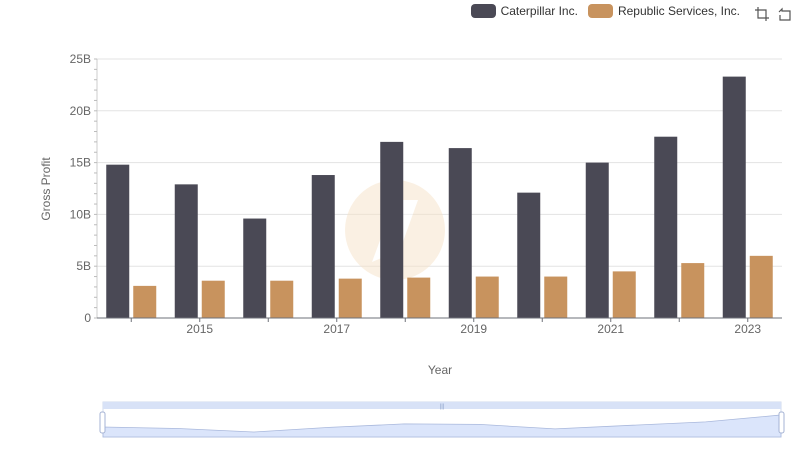 The image size is (800, 461). Describe the element at coordinates (460, 233) in the screenshot. I see `bar-caterpillar-2019` at that location.